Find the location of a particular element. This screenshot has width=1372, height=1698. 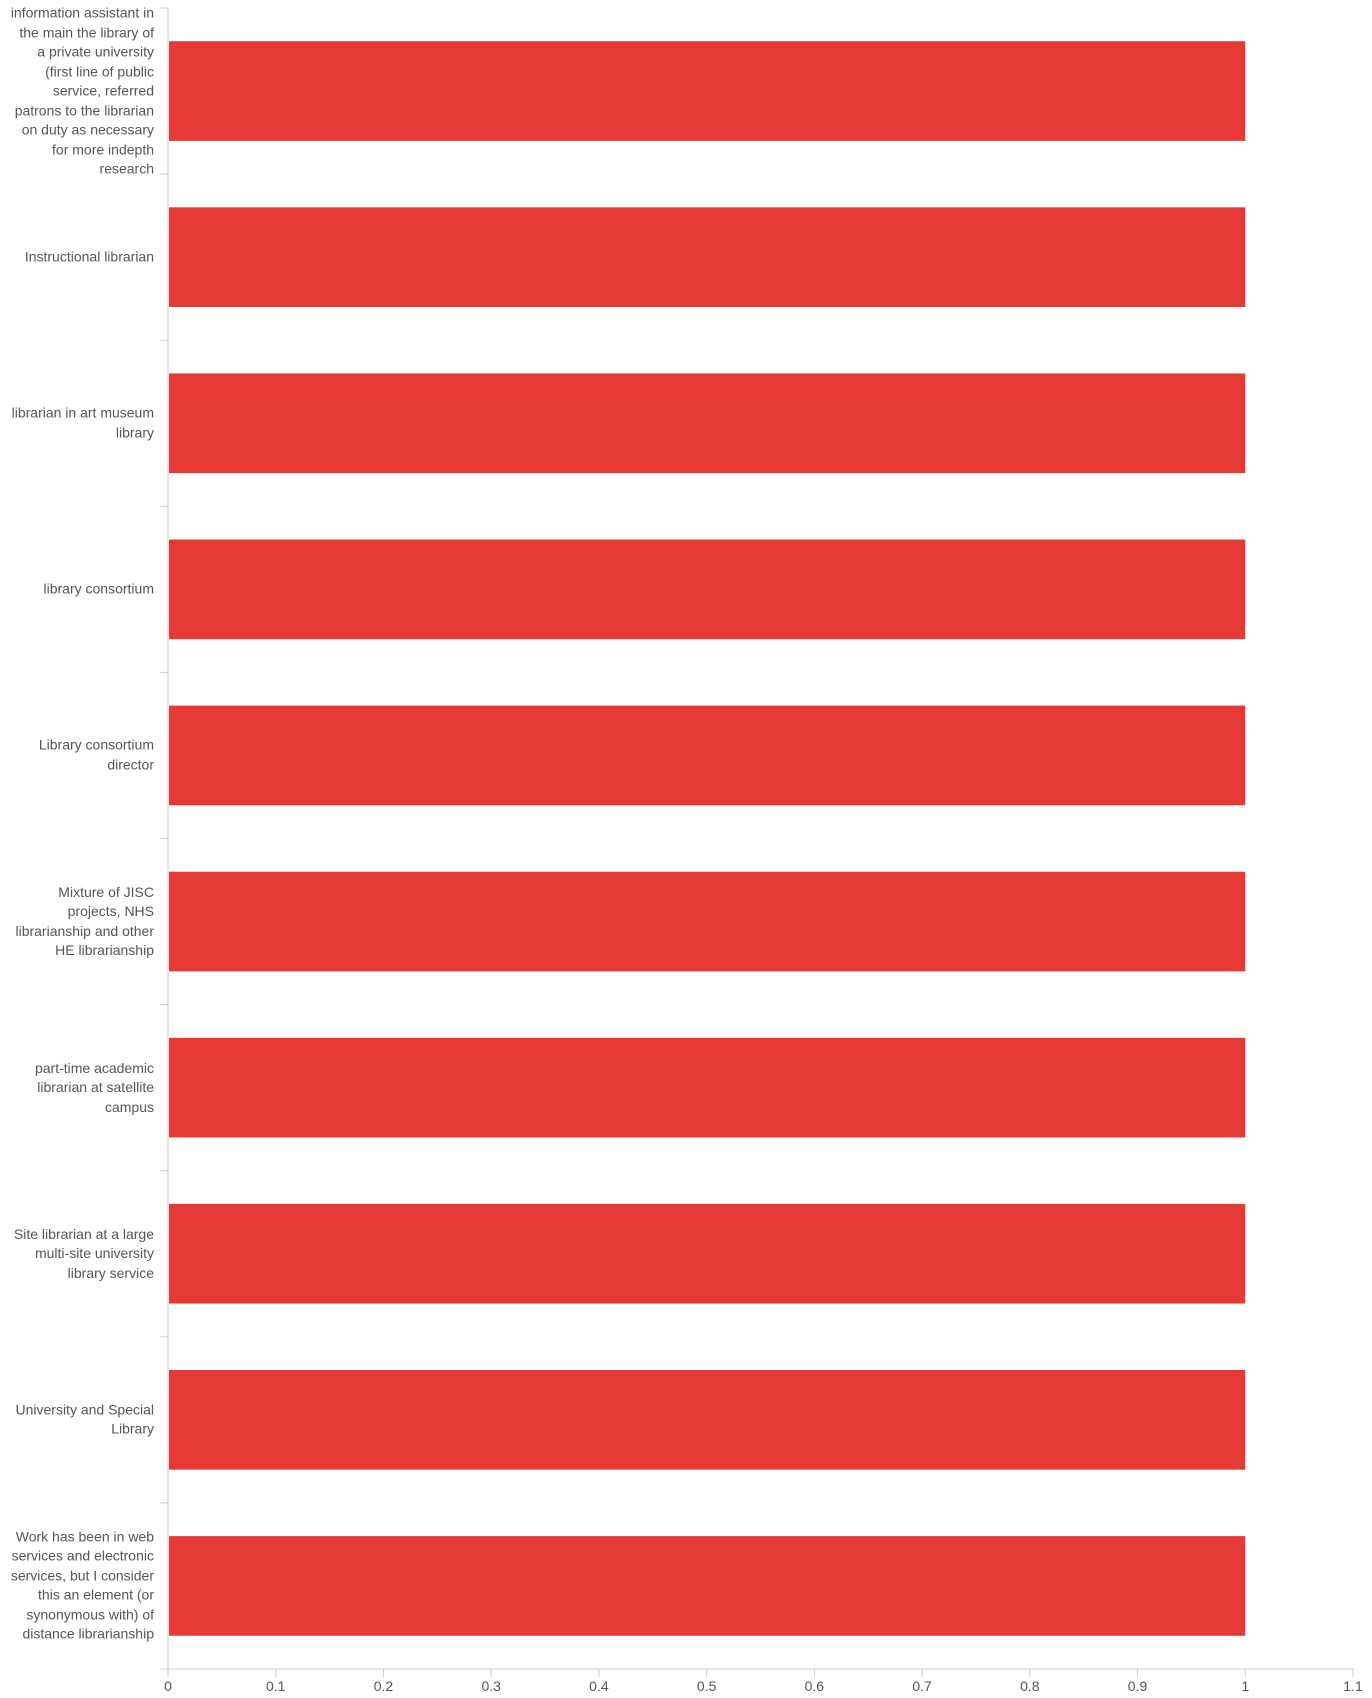

x-tick-label: 0.9 is located at coordinates (1138, 1685).